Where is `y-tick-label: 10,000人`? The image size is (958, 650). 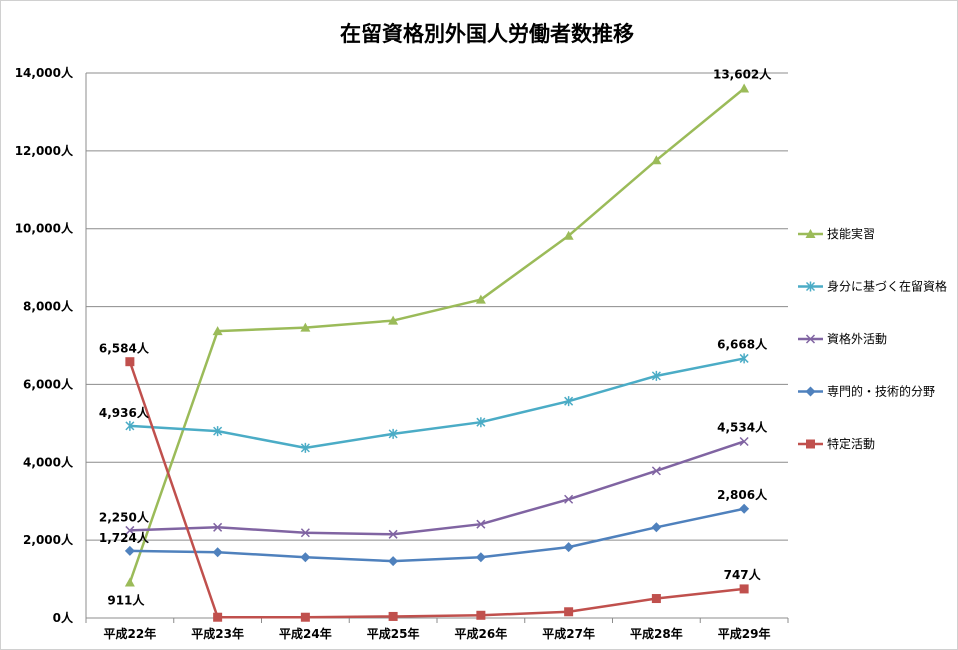 y-tick-label: 10,000人 is located at coordinates (44, 228).